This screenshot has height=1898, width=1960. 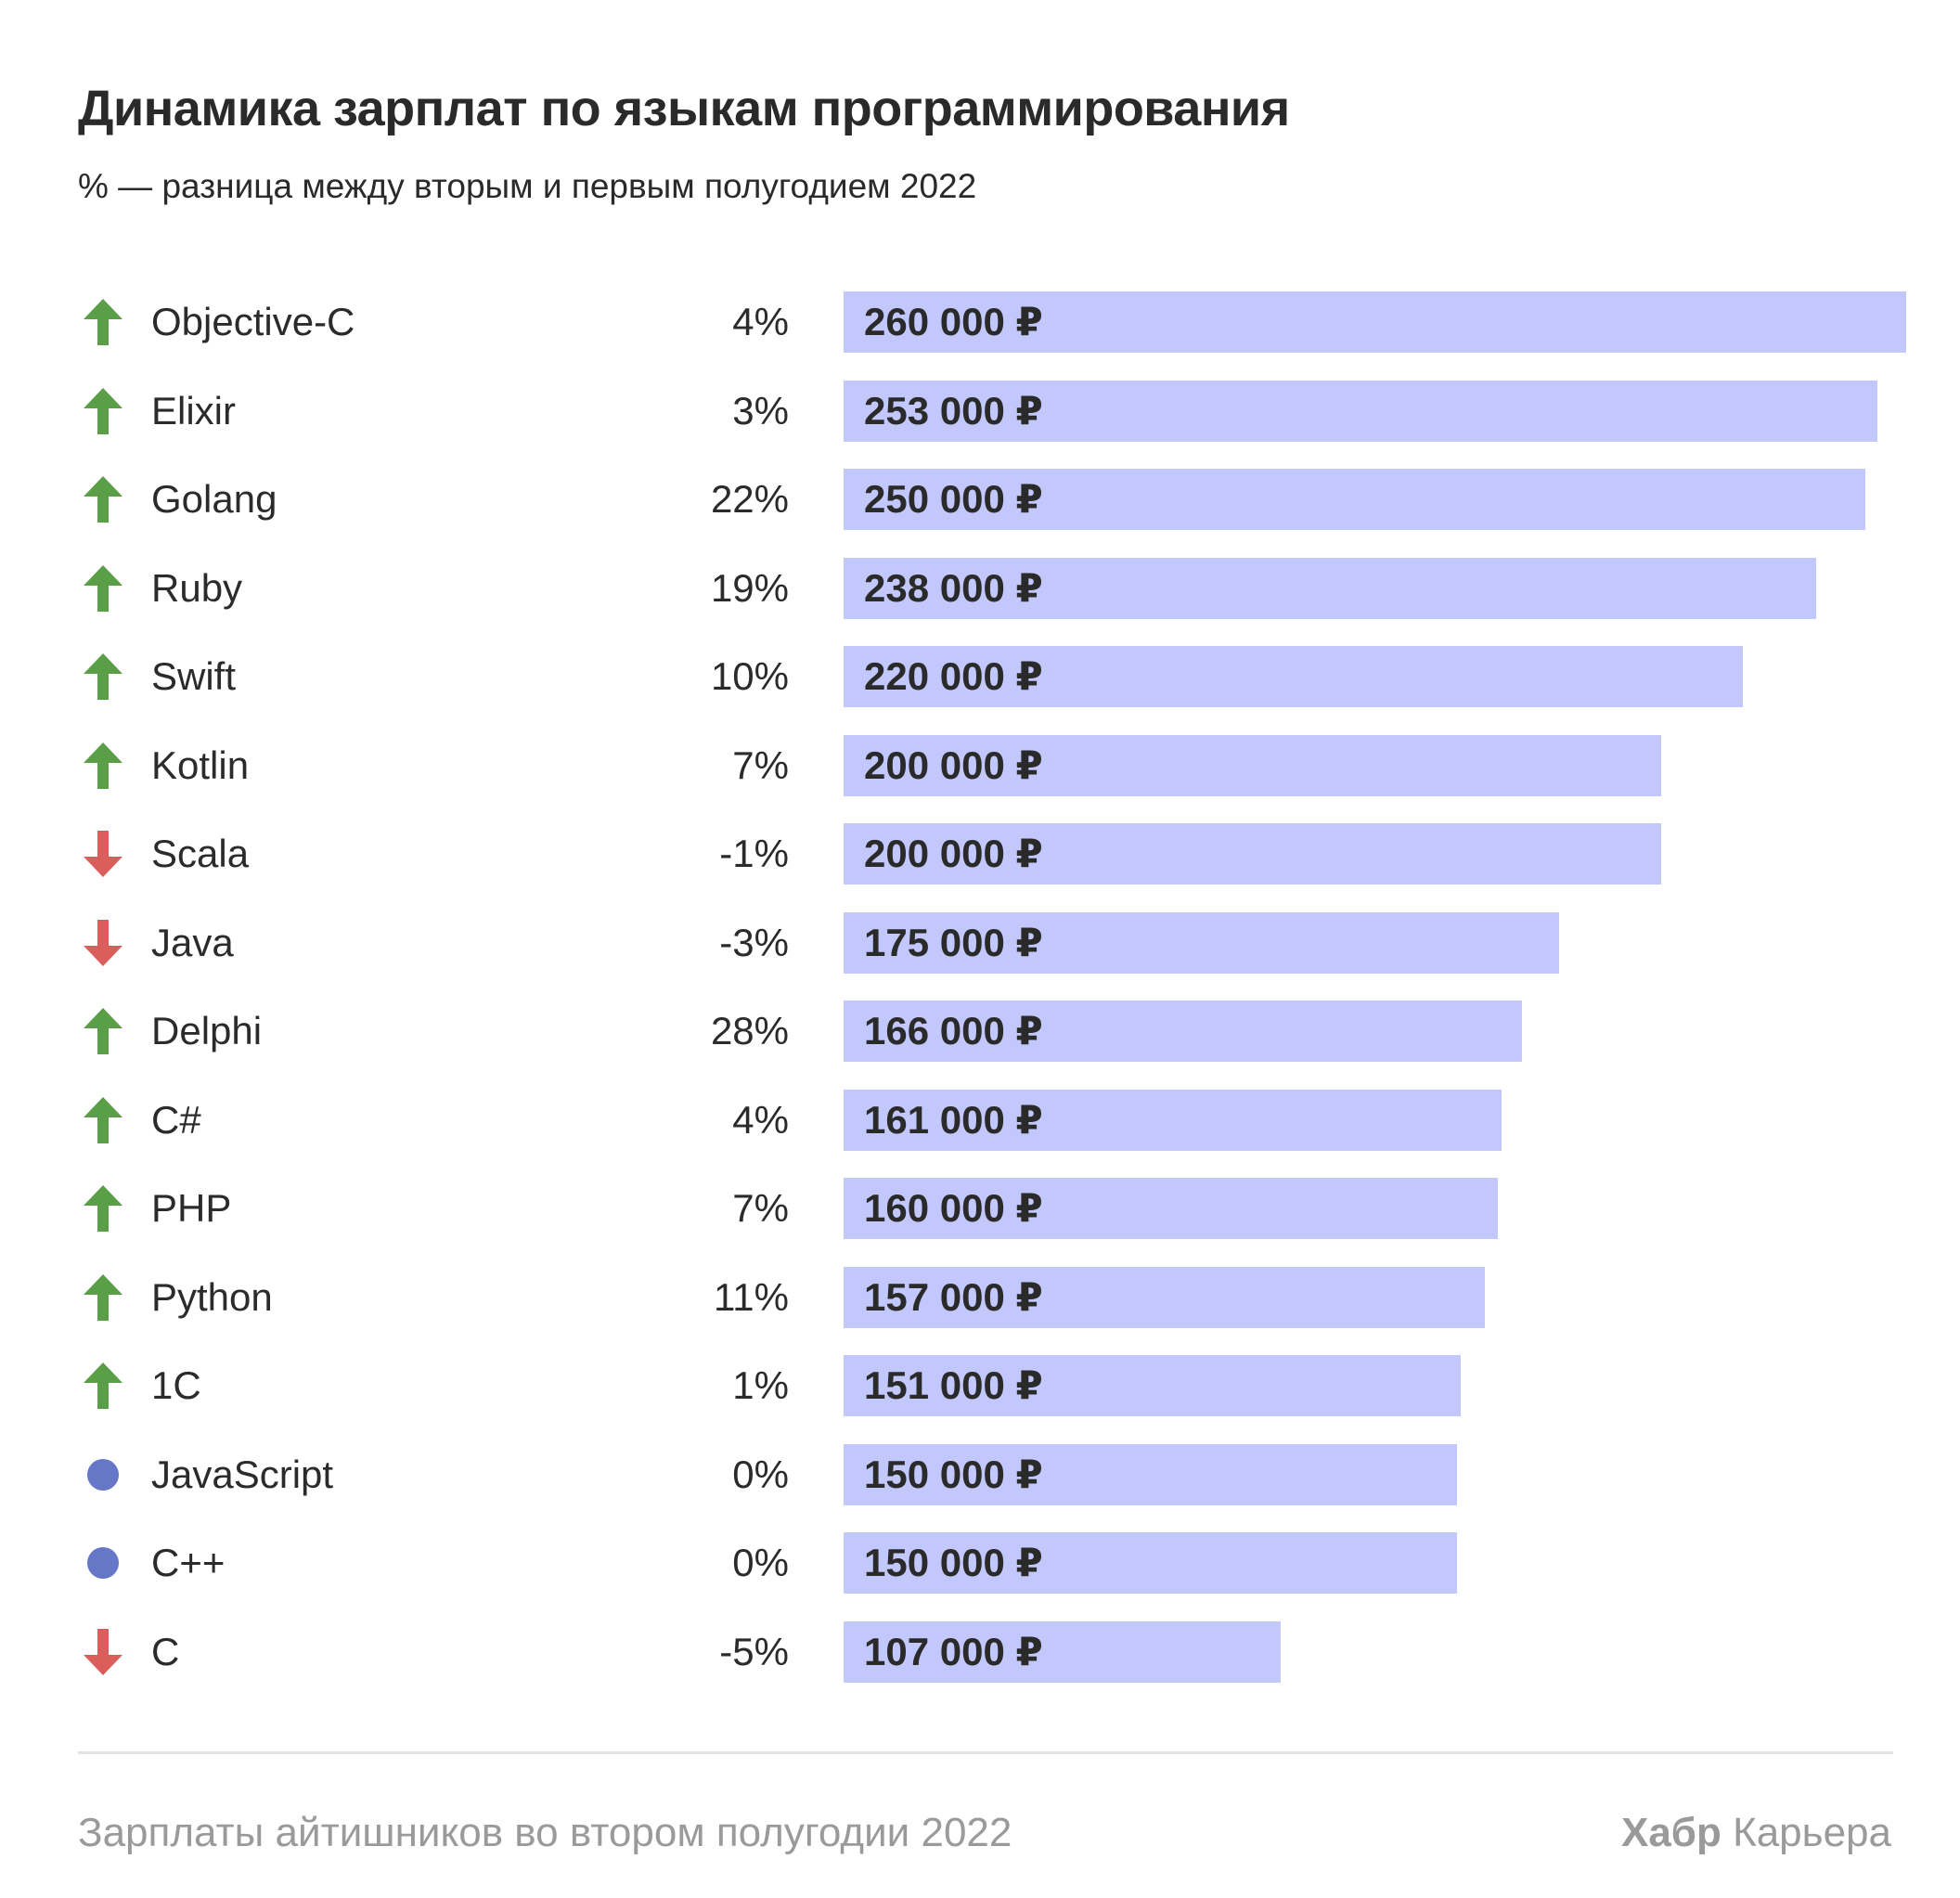 What do you see at coordinates (1670, 1833) in the screenshot?
I see `brand-name-bold: Хабр` at bounding box center [1670, 1833].